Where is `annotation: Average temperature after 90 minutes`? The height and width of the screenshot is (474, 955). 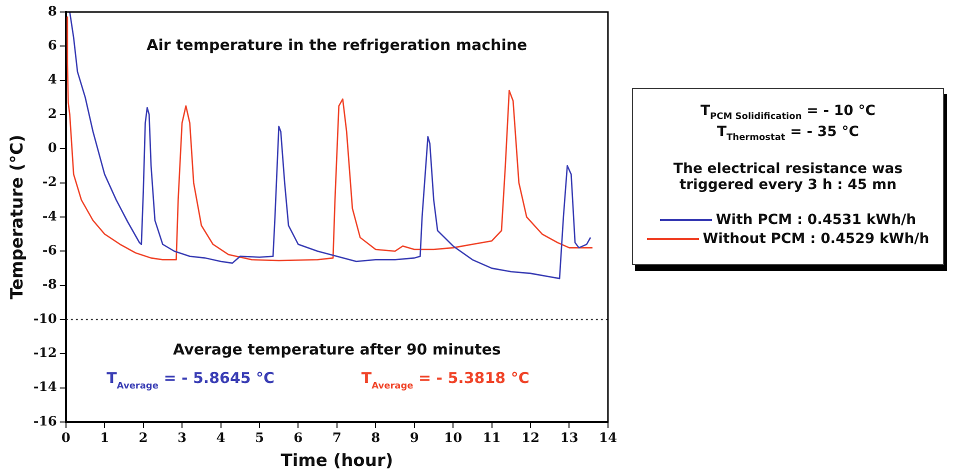 annotation: Average temperature after 90 minutes is located at coordinates (337, 349).